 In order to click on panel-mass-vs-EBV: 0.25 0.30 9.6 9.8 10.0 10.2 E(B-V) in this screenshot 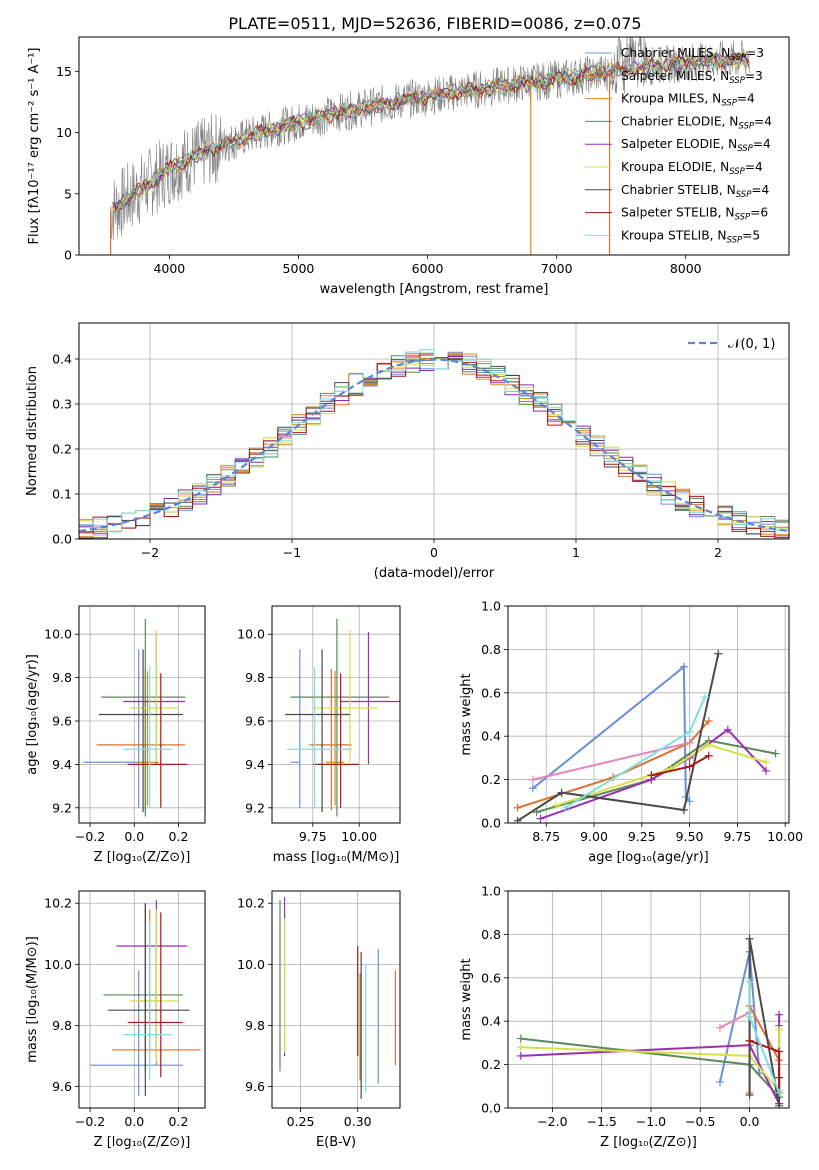, I will do `click(319, 1020)`.